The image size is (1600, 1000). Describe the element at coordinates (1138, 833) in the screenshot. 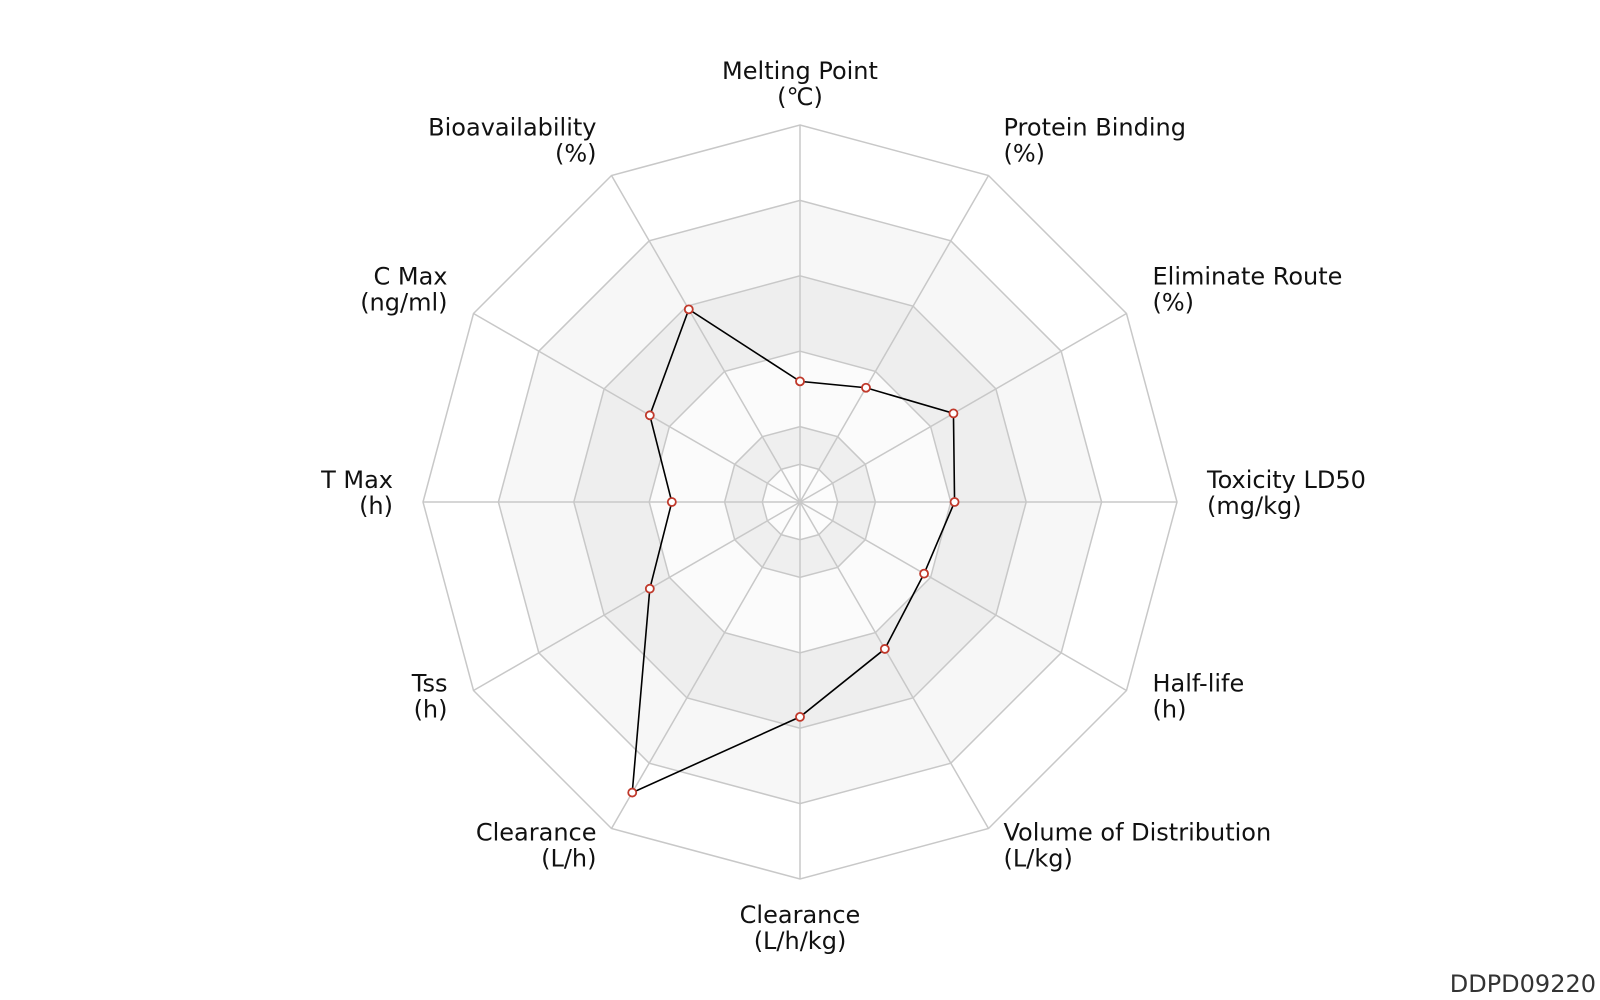

I see `axis-label-name-5: Volume of Distribution` at that location.